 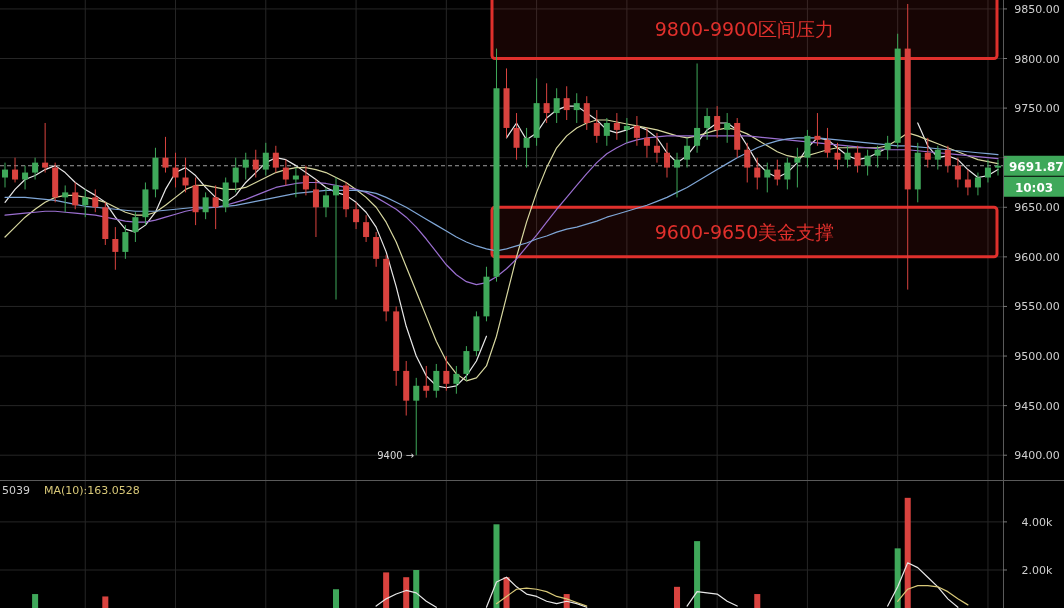 What do you see at coordinates (744, 29) in the screenshot?
I see `band-label: 9800-9900区间压力` at bounding box center [744, 29].